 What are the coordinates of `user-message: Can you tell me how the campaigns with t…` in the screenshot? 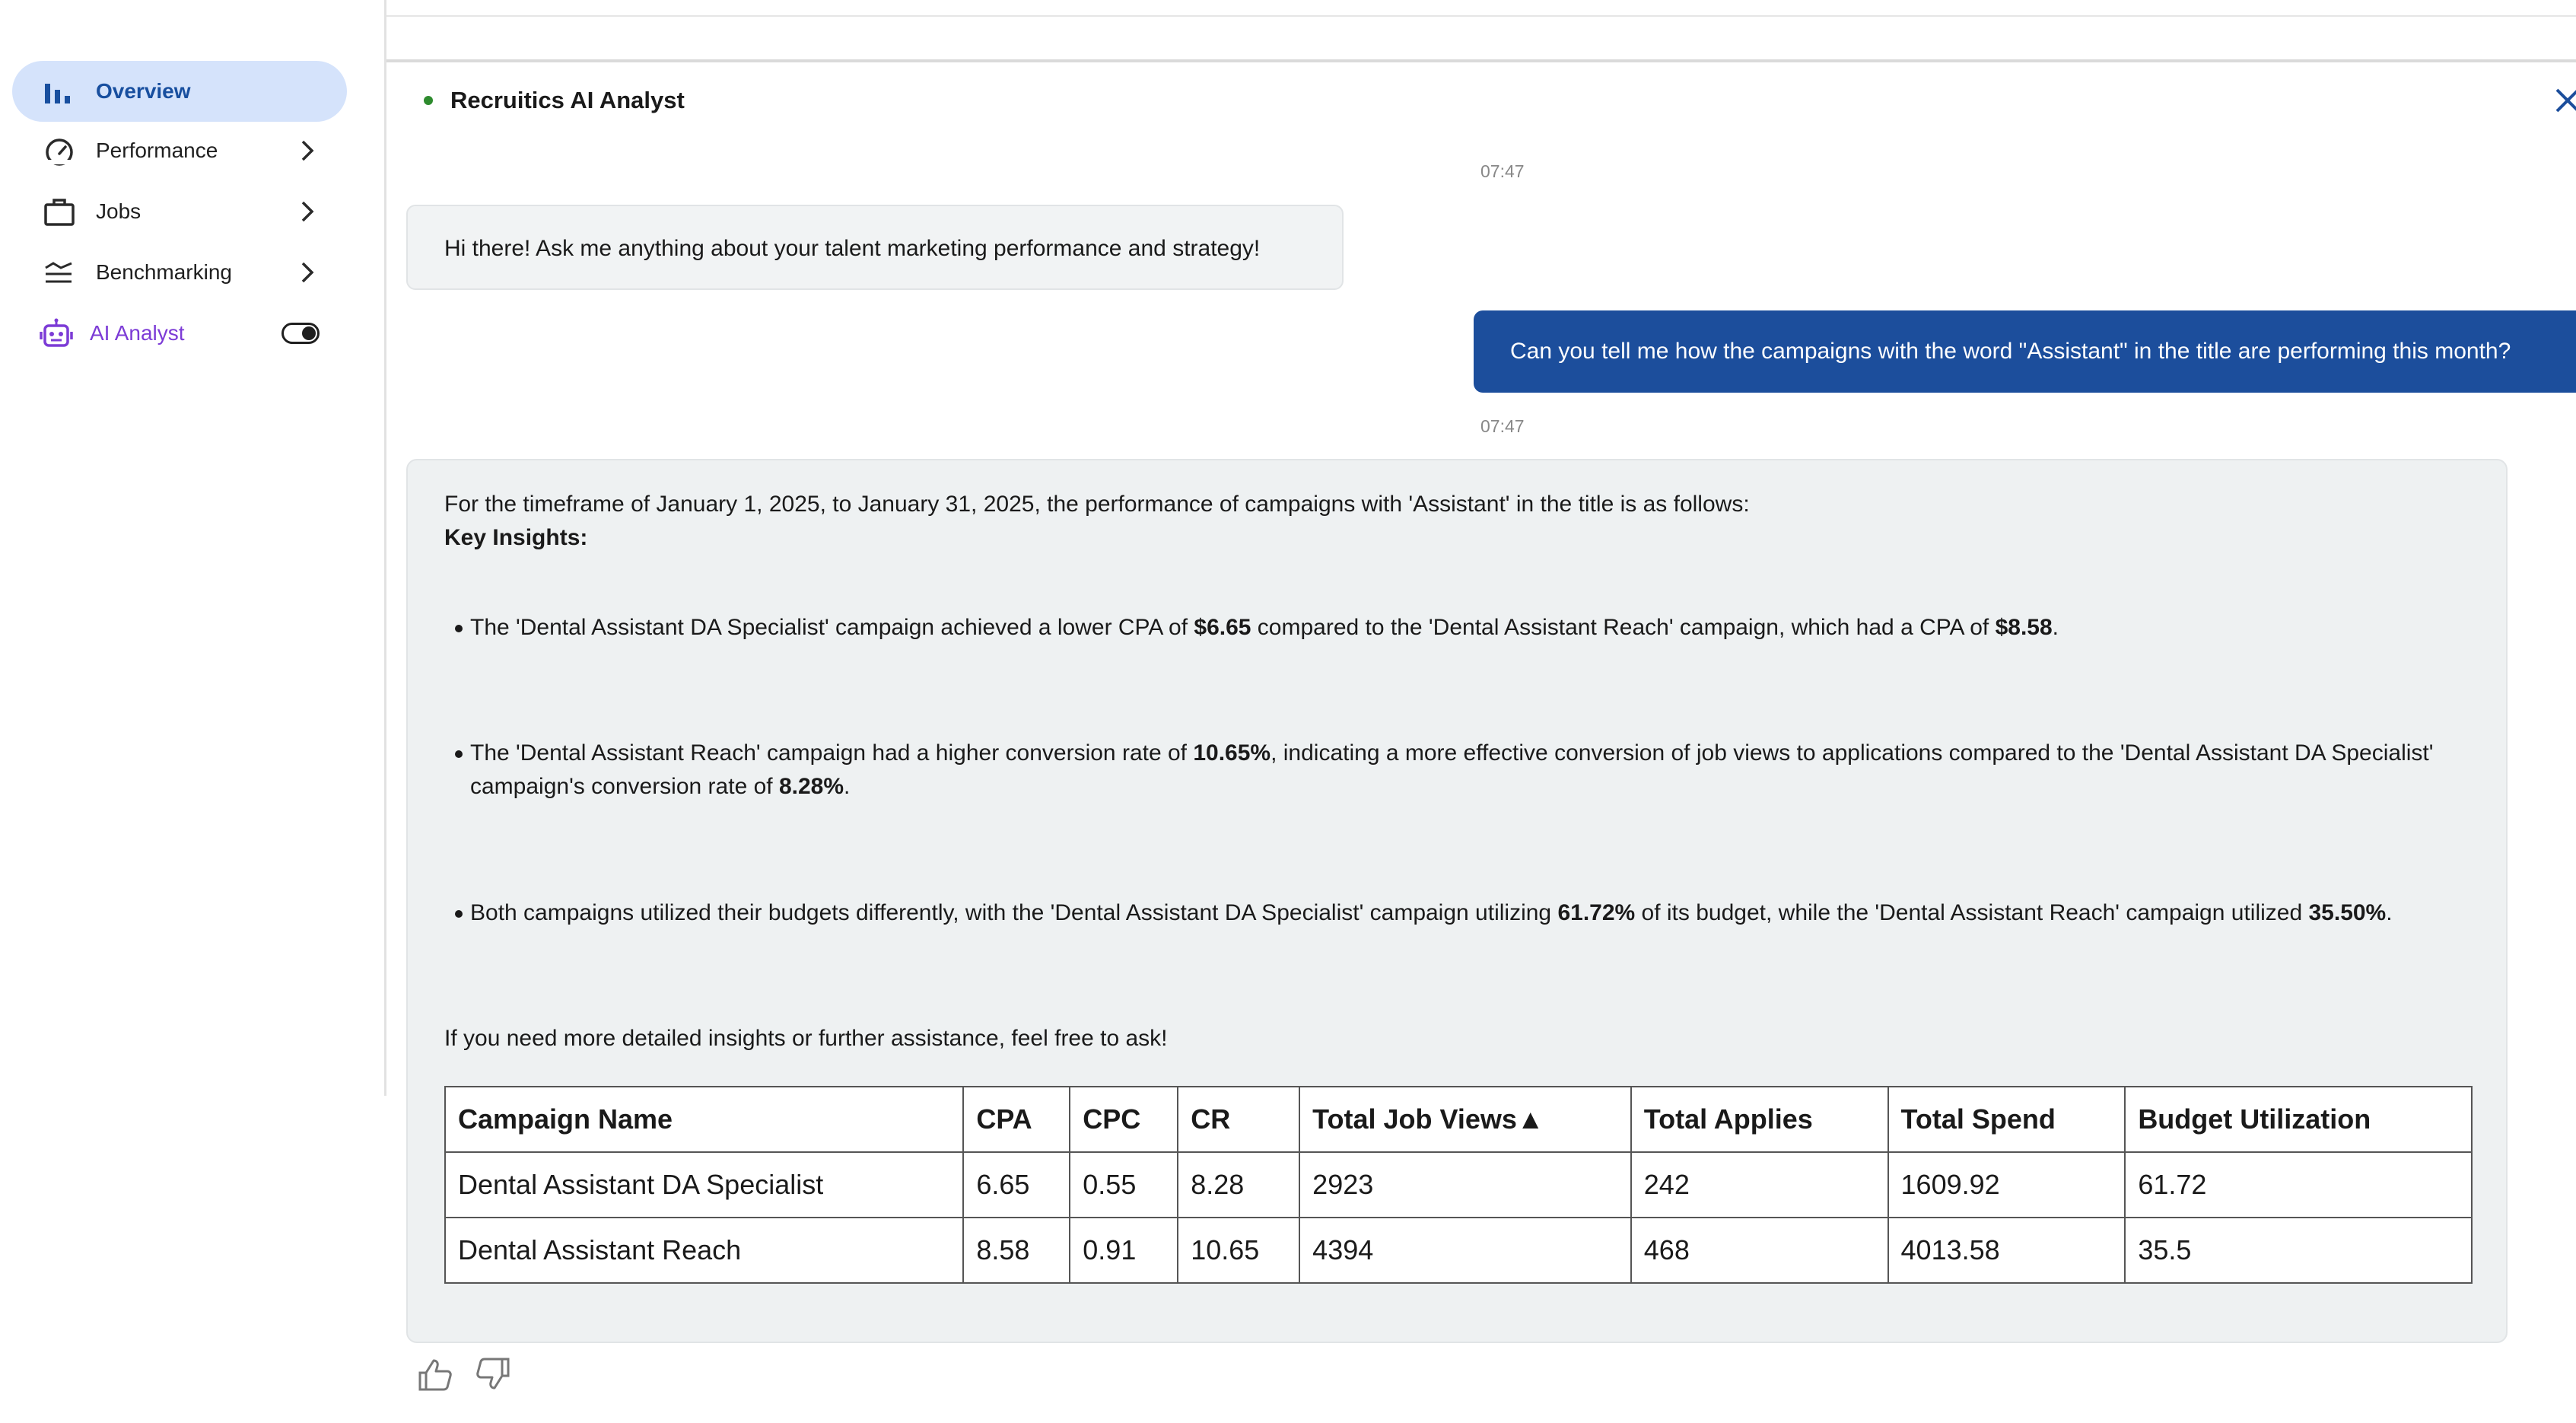 It's located at (2025, 351).